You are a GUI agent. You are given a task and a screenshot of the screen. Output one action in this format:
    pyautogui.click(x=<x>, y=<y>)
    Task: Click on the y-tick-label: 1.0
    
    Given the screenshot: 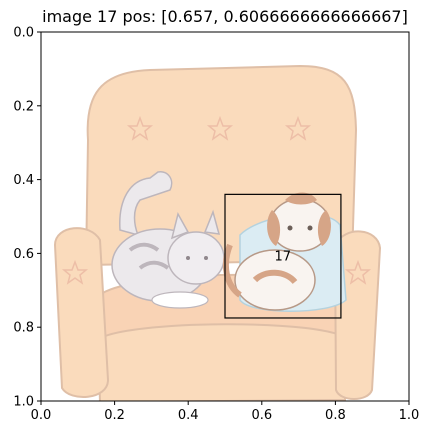 What is the action you would take?
    pyautogui.click(x=23, y=402)
    